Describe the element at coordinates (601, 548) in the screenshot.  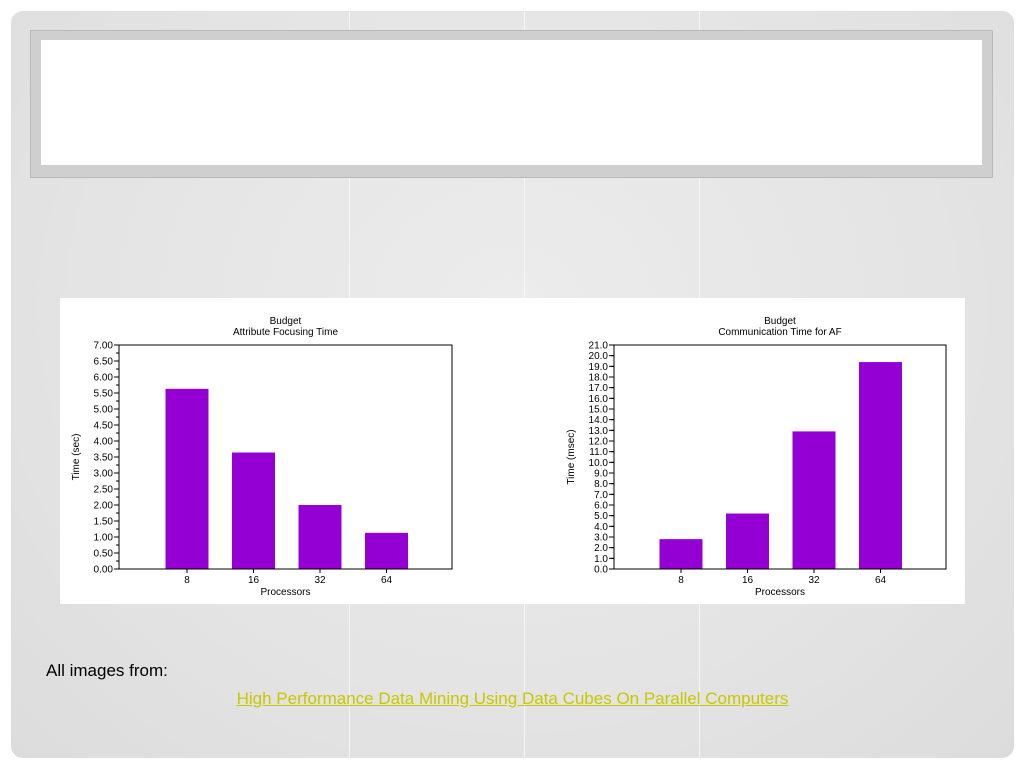
I see `y-tick-label: 2.0` at that location.